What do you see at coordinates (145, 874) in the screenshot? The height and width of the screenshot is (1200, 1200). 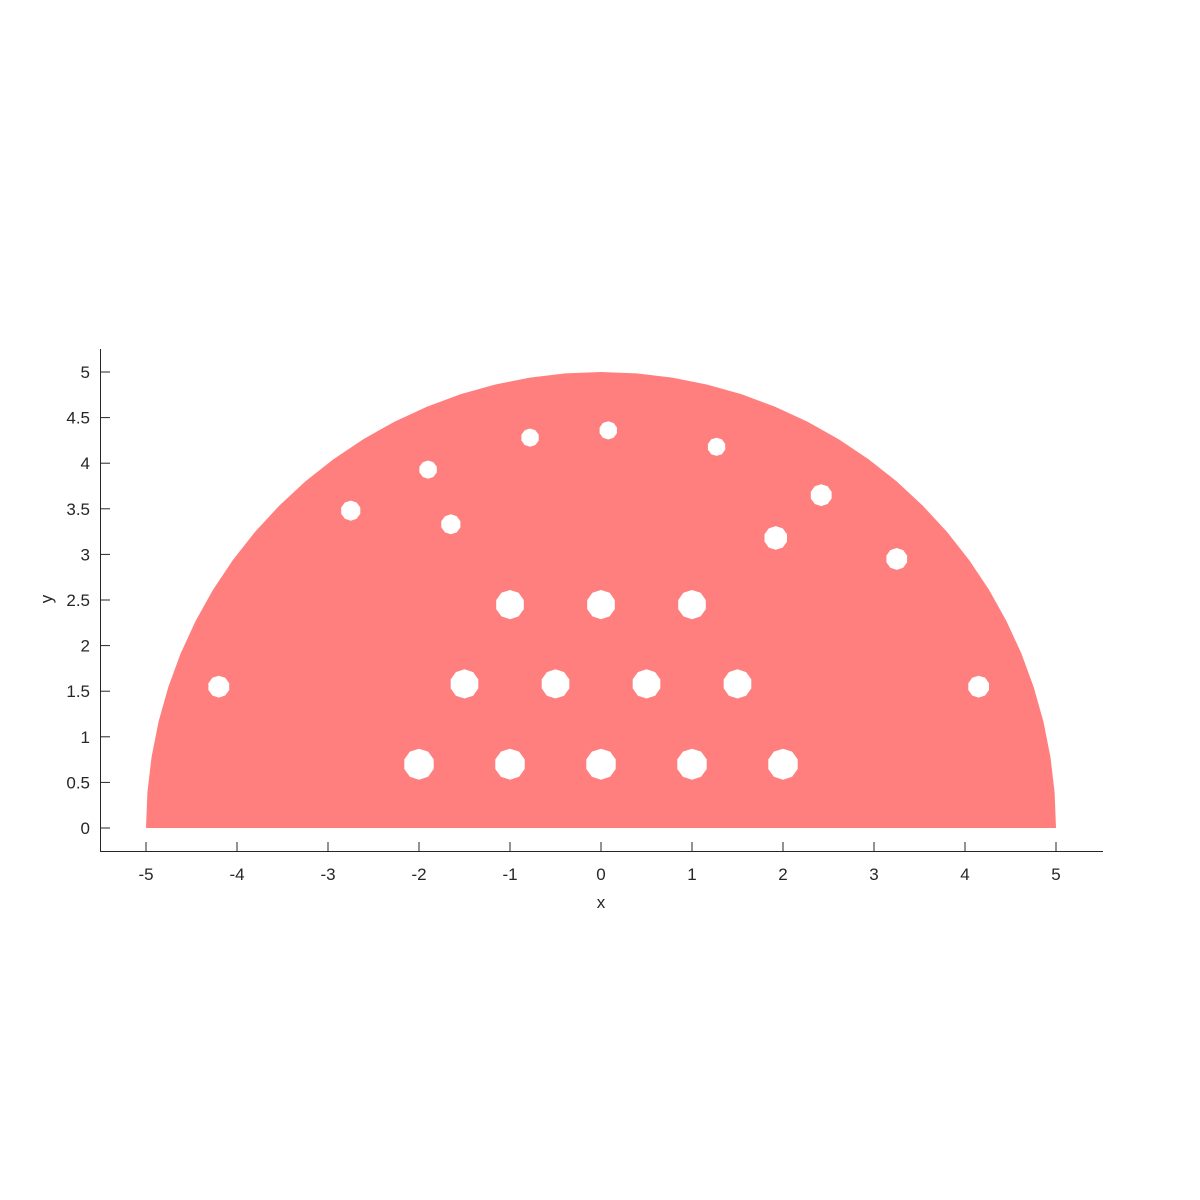 I see `x-tick-label: -5` at bounding box center [145, 874].